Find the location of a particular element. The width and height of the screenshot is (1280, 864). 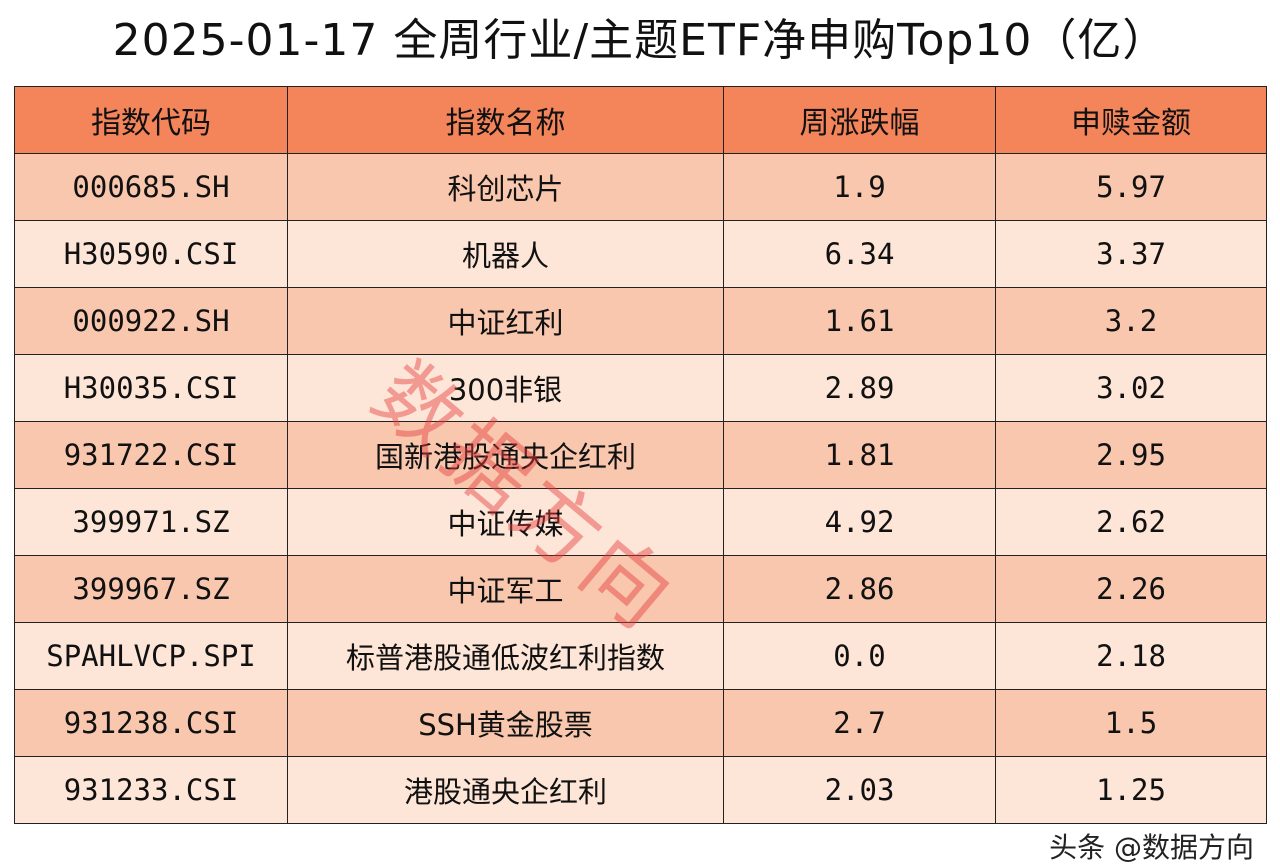

cell-index-code: 931722.CSI is located at coordinates (151, 455).